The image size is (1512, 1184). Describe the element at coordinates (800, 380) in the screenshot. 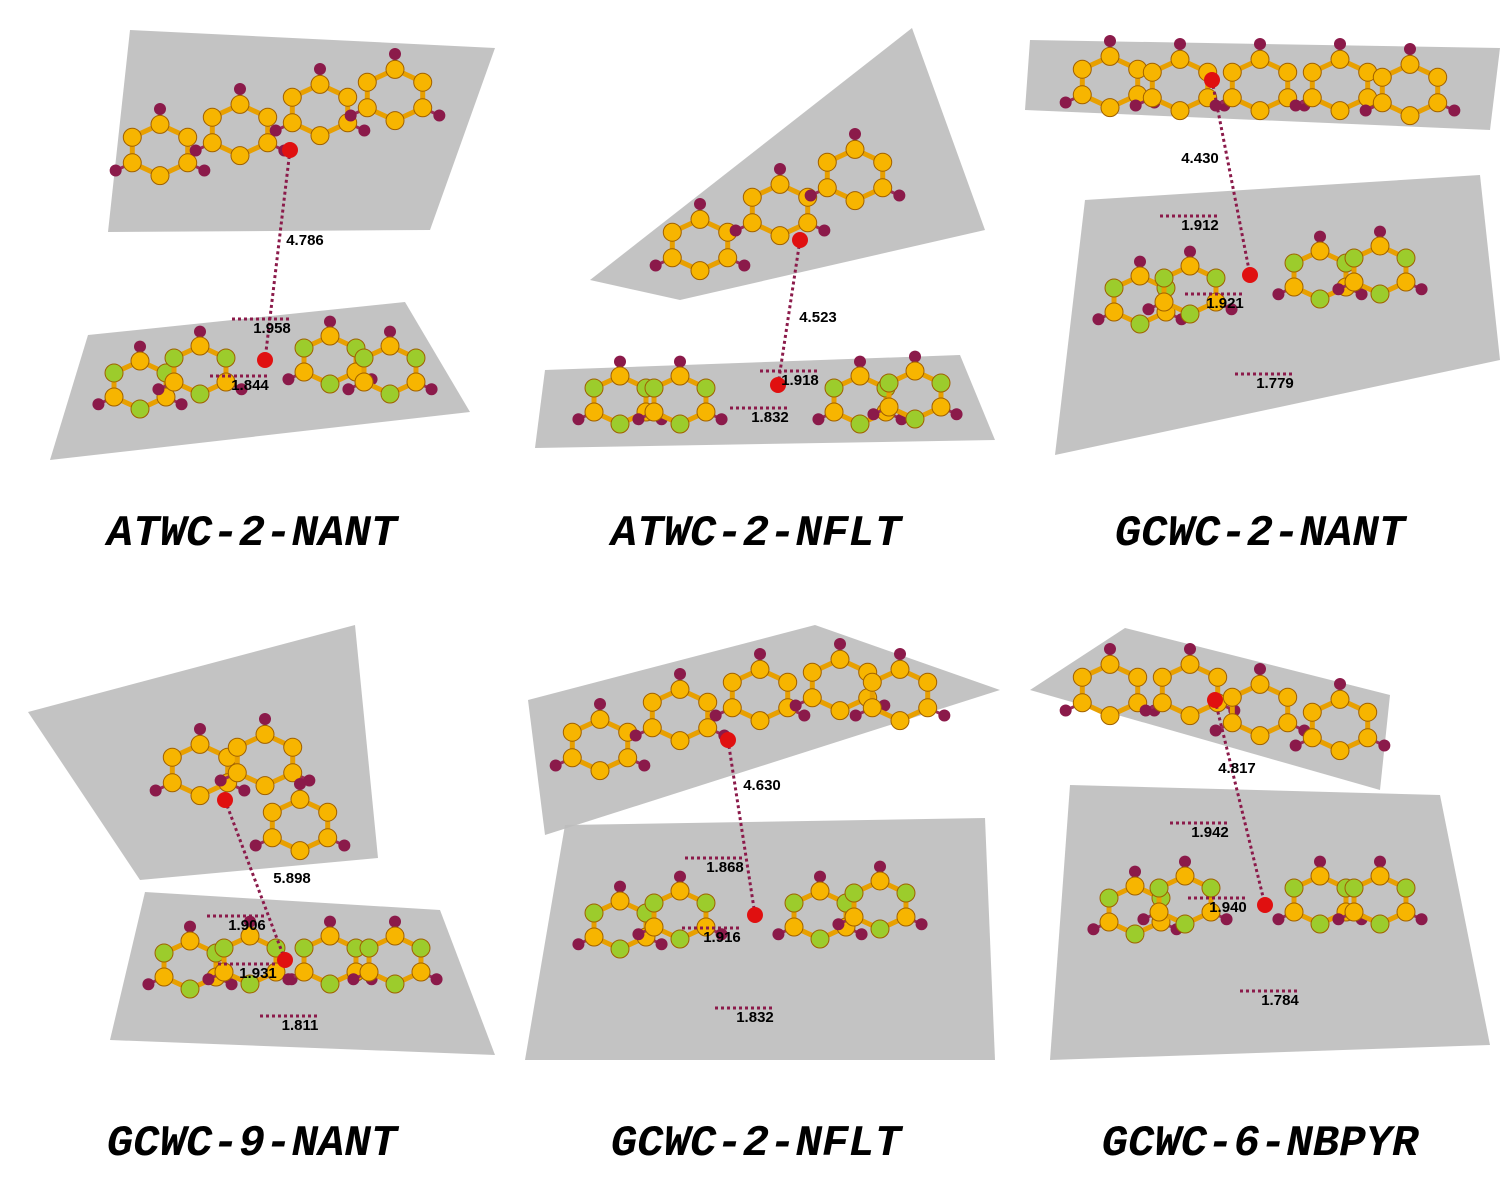

I see `distance-label: 1.918` at that location.